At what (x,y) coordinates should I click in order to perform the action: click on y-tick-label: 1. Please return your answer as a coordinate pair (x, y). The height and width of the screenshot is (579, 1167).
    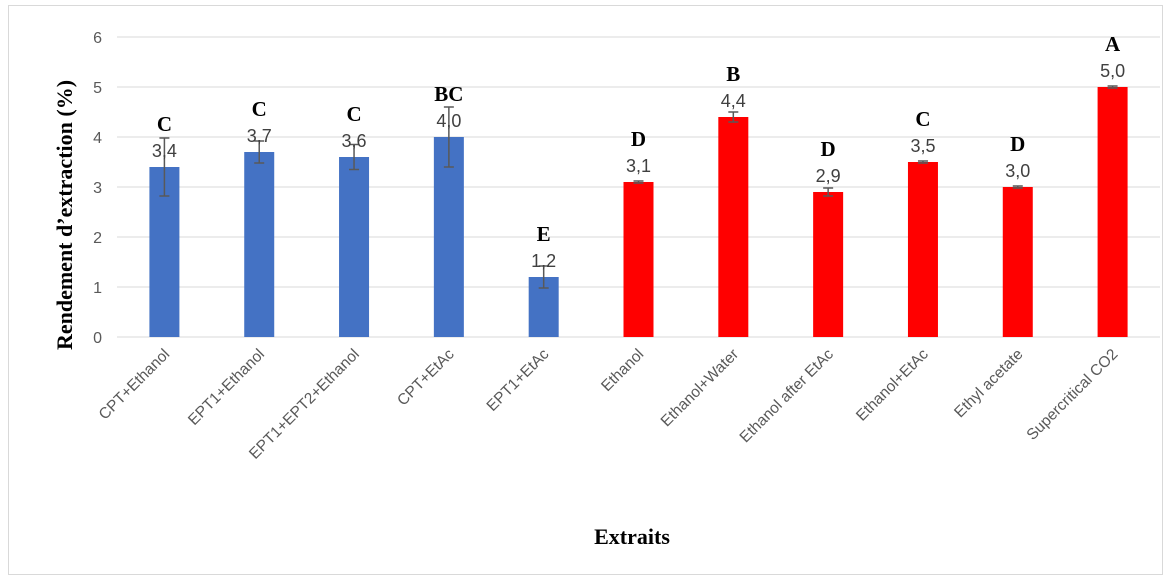
    Looking at the image, I should click on (97, 288).